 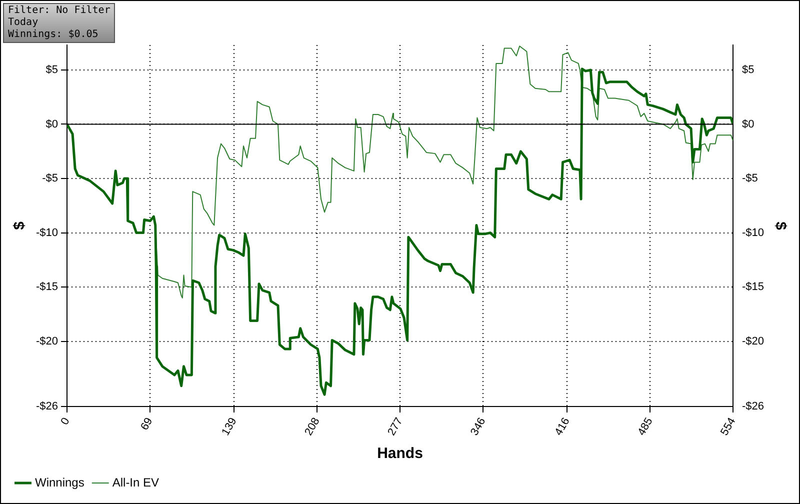 What do you see at coordinates (19, 225) in the screenshot?
I see `y-axis-title: $` at bounding box center [19, 225].